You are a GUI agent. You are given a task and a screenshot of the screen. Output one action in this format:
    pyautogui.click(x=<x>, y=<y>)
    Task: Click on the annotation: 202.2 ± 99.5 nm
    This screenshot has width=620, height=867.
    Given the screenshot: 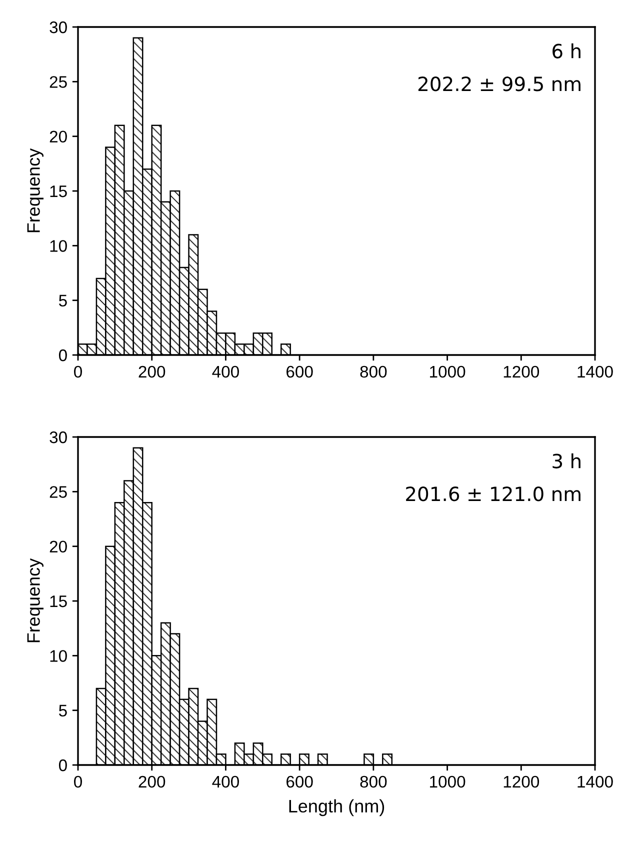 What is the action you would take?
    pyautogui.click(x=499, y=84)
    